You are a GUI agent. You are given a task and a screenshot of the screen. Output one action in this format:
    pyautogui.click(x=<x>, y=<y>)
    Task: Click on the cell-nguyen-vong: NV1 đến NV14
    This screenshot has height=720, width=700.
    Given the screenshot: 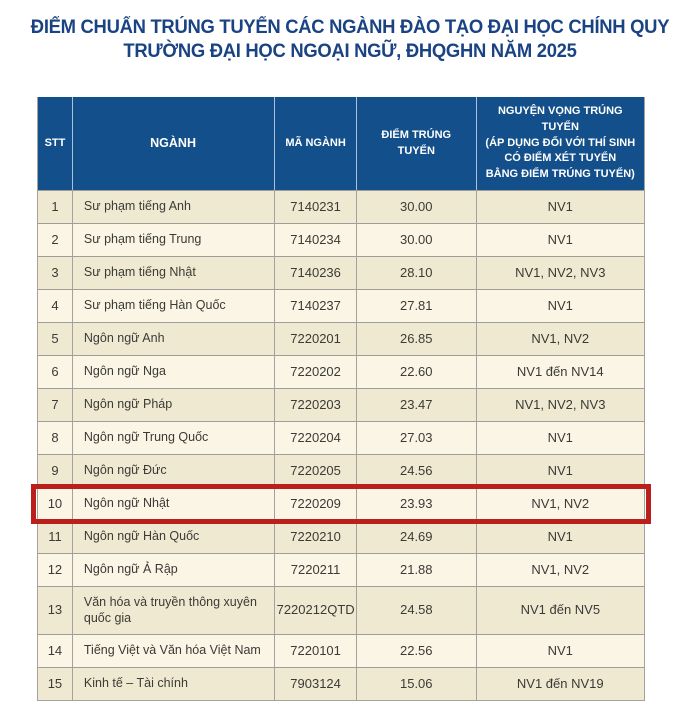 What is the action you would take?
    pyautogui.click(x=560, y=371)
    